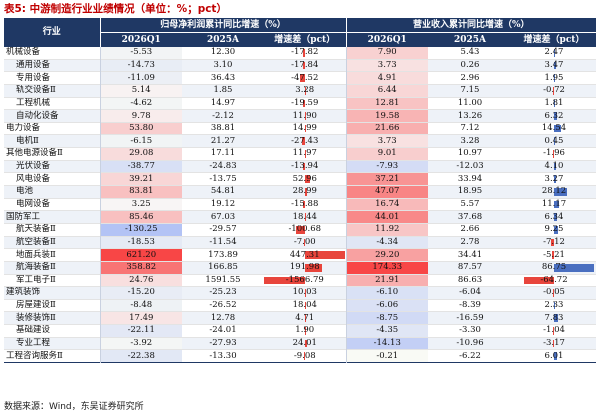  Describe the element at coordinates (386, 39) in the screenshot. I see `header-revenue-q1: 2026Q1` at that location.